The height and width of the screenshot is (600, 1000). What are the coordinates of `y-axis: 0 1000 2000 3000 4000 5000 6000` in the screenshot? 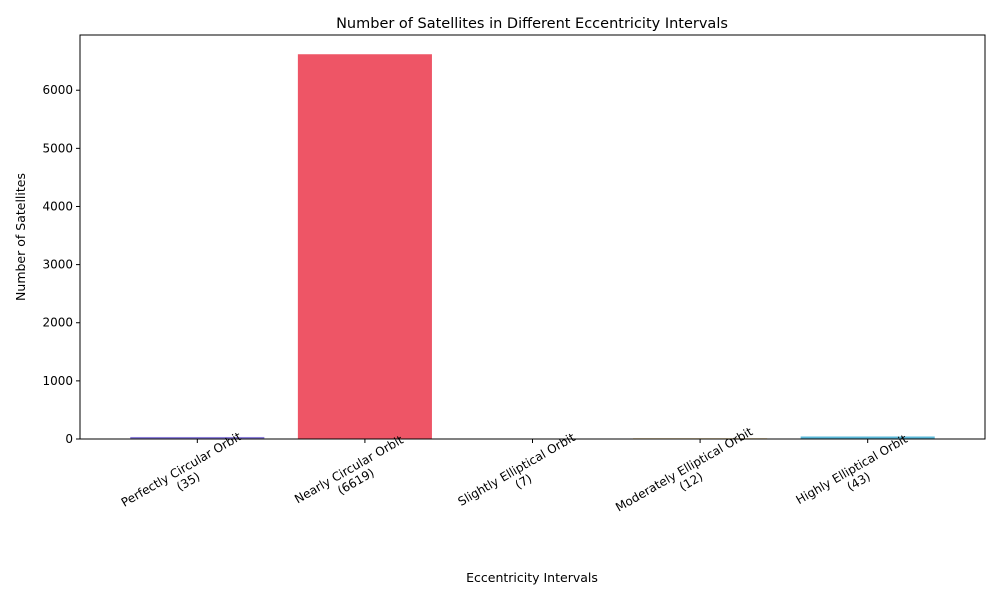 It's located at (61, 264).